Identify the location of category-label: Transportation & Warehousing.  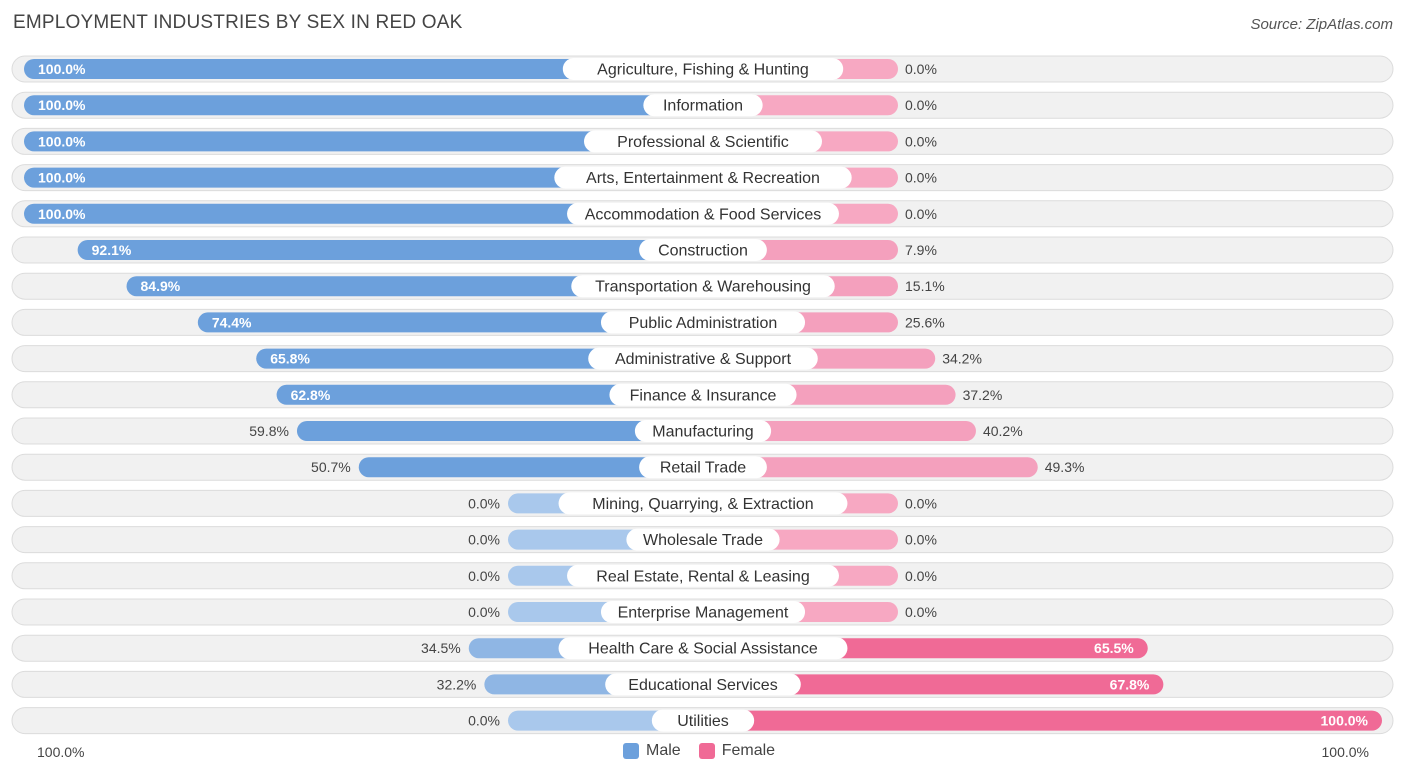
(703, 287).